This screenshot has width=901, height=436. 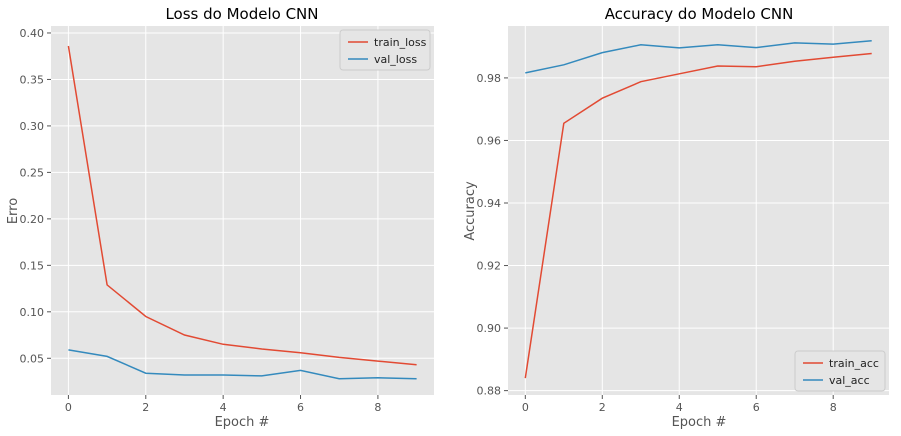 I want to click on accuracy-chart-title: Accuracy do Modelo CNN, so click(x=699, y=14).